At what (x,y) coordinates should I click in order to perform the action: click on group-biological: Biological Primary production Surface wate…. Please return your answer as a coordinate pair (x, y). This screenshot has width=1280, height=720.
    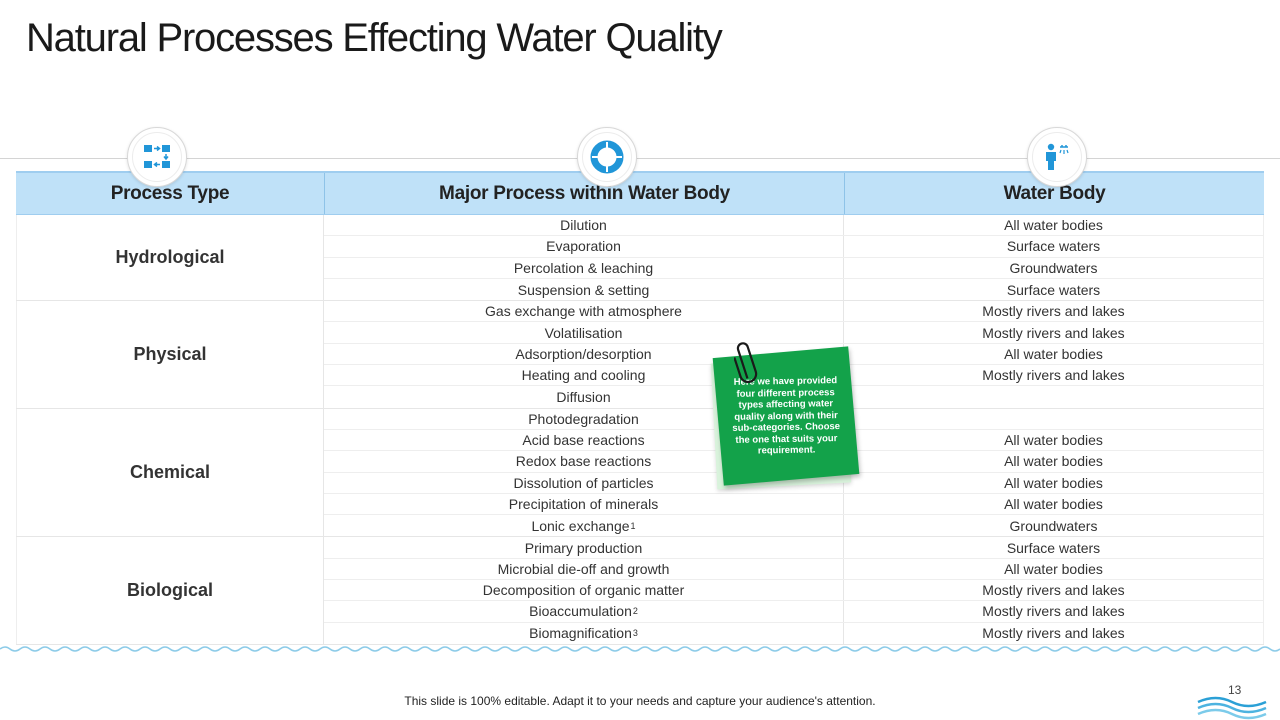
    Looking at the image, I should click on (640, 591).